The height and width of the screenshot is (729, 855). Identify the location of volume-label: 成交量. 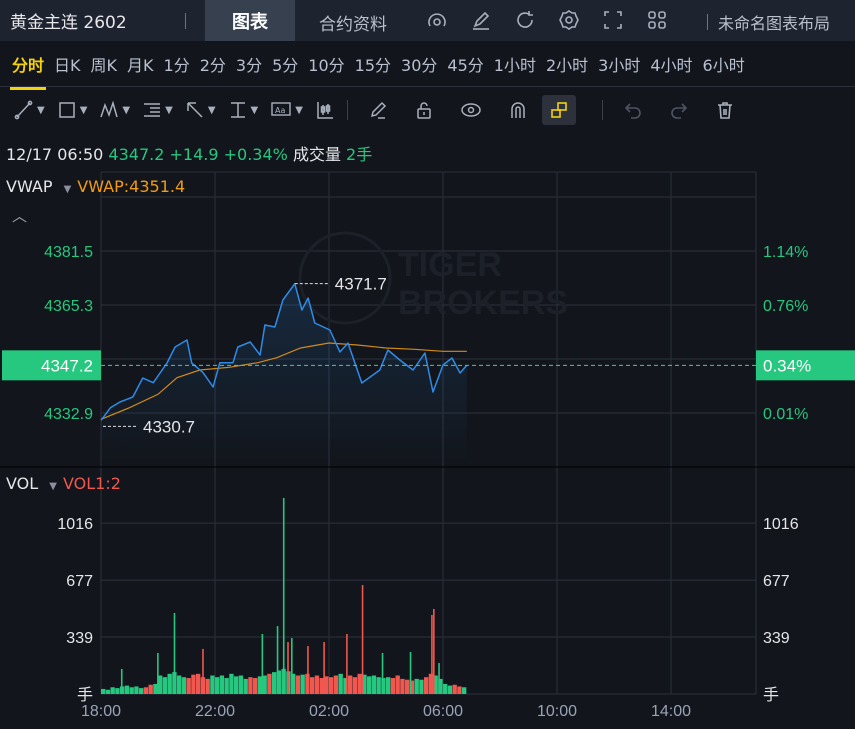
(316, 154).